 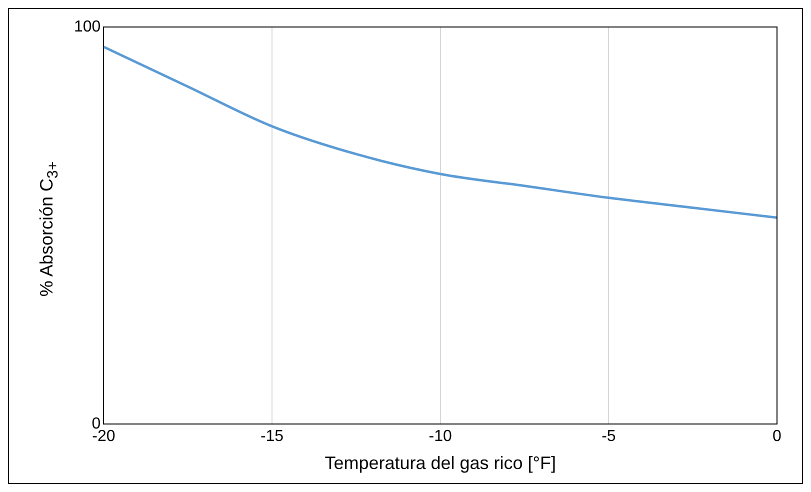 What do you see at coordinates (104, 437) in the screenshot?
I see `x-tick-label: -20` at bounding box center [104, 437].